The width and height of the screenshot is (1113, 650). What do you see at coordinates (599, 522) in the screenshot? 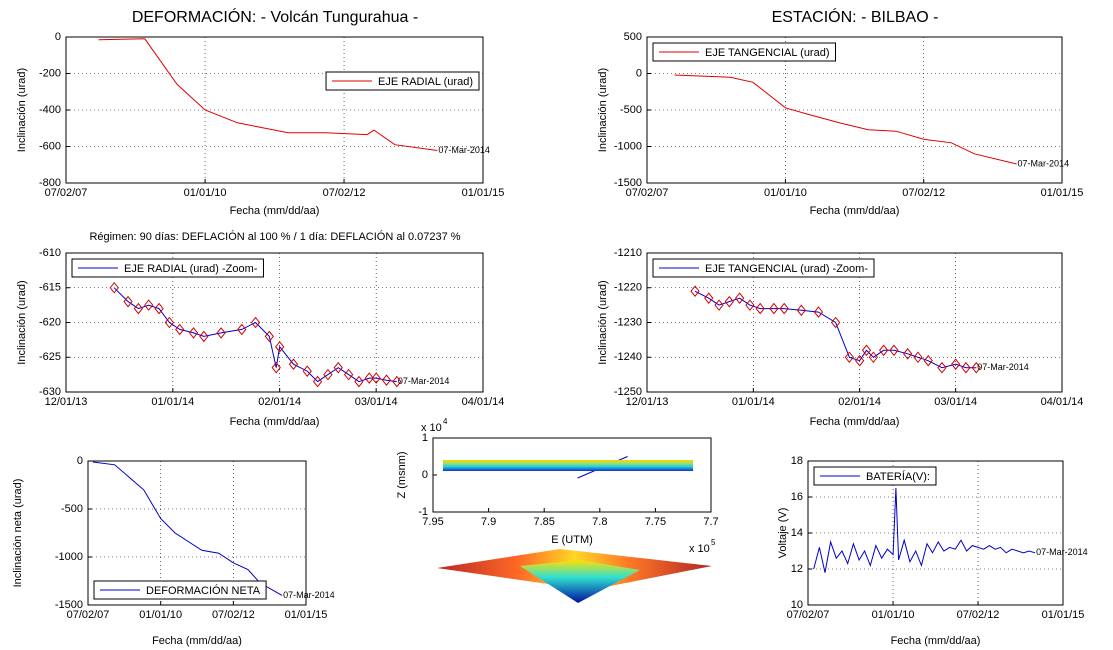
I see `x-tick-label: 7.8` at bounding box center [599, 522].